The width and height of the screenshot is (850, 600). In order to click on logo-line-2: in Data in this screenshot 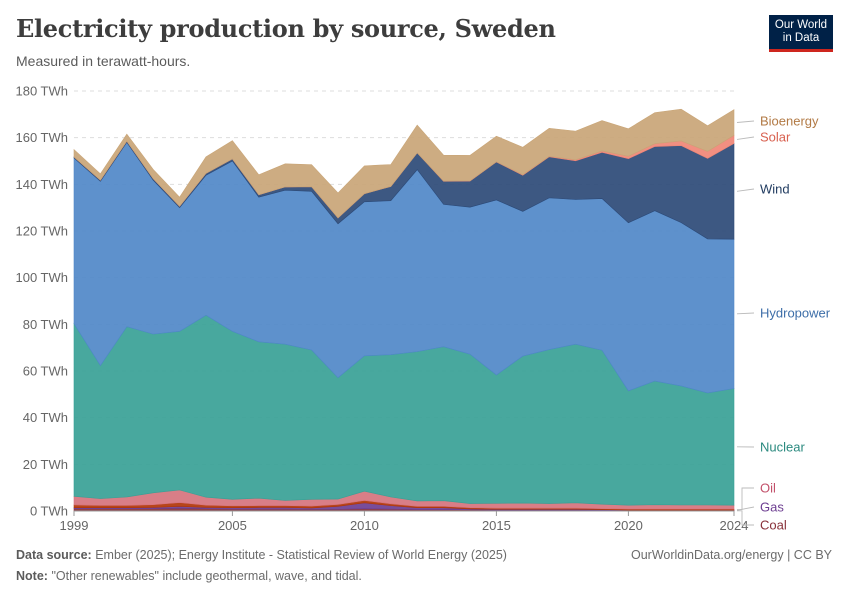, I will do `click(801, 38)`.